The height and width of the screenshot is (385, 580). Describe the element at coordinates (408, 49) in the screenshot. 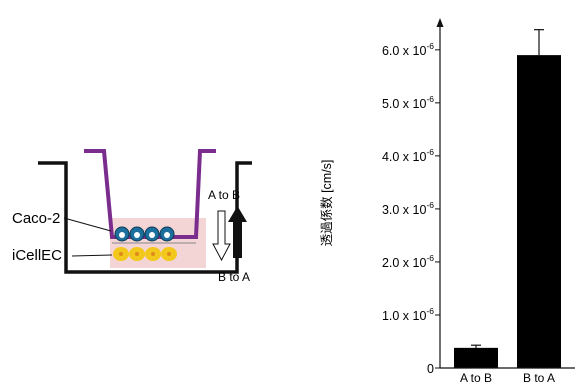

I see `y-tick-label: 6.0 x 10⁻⁶` at that location.